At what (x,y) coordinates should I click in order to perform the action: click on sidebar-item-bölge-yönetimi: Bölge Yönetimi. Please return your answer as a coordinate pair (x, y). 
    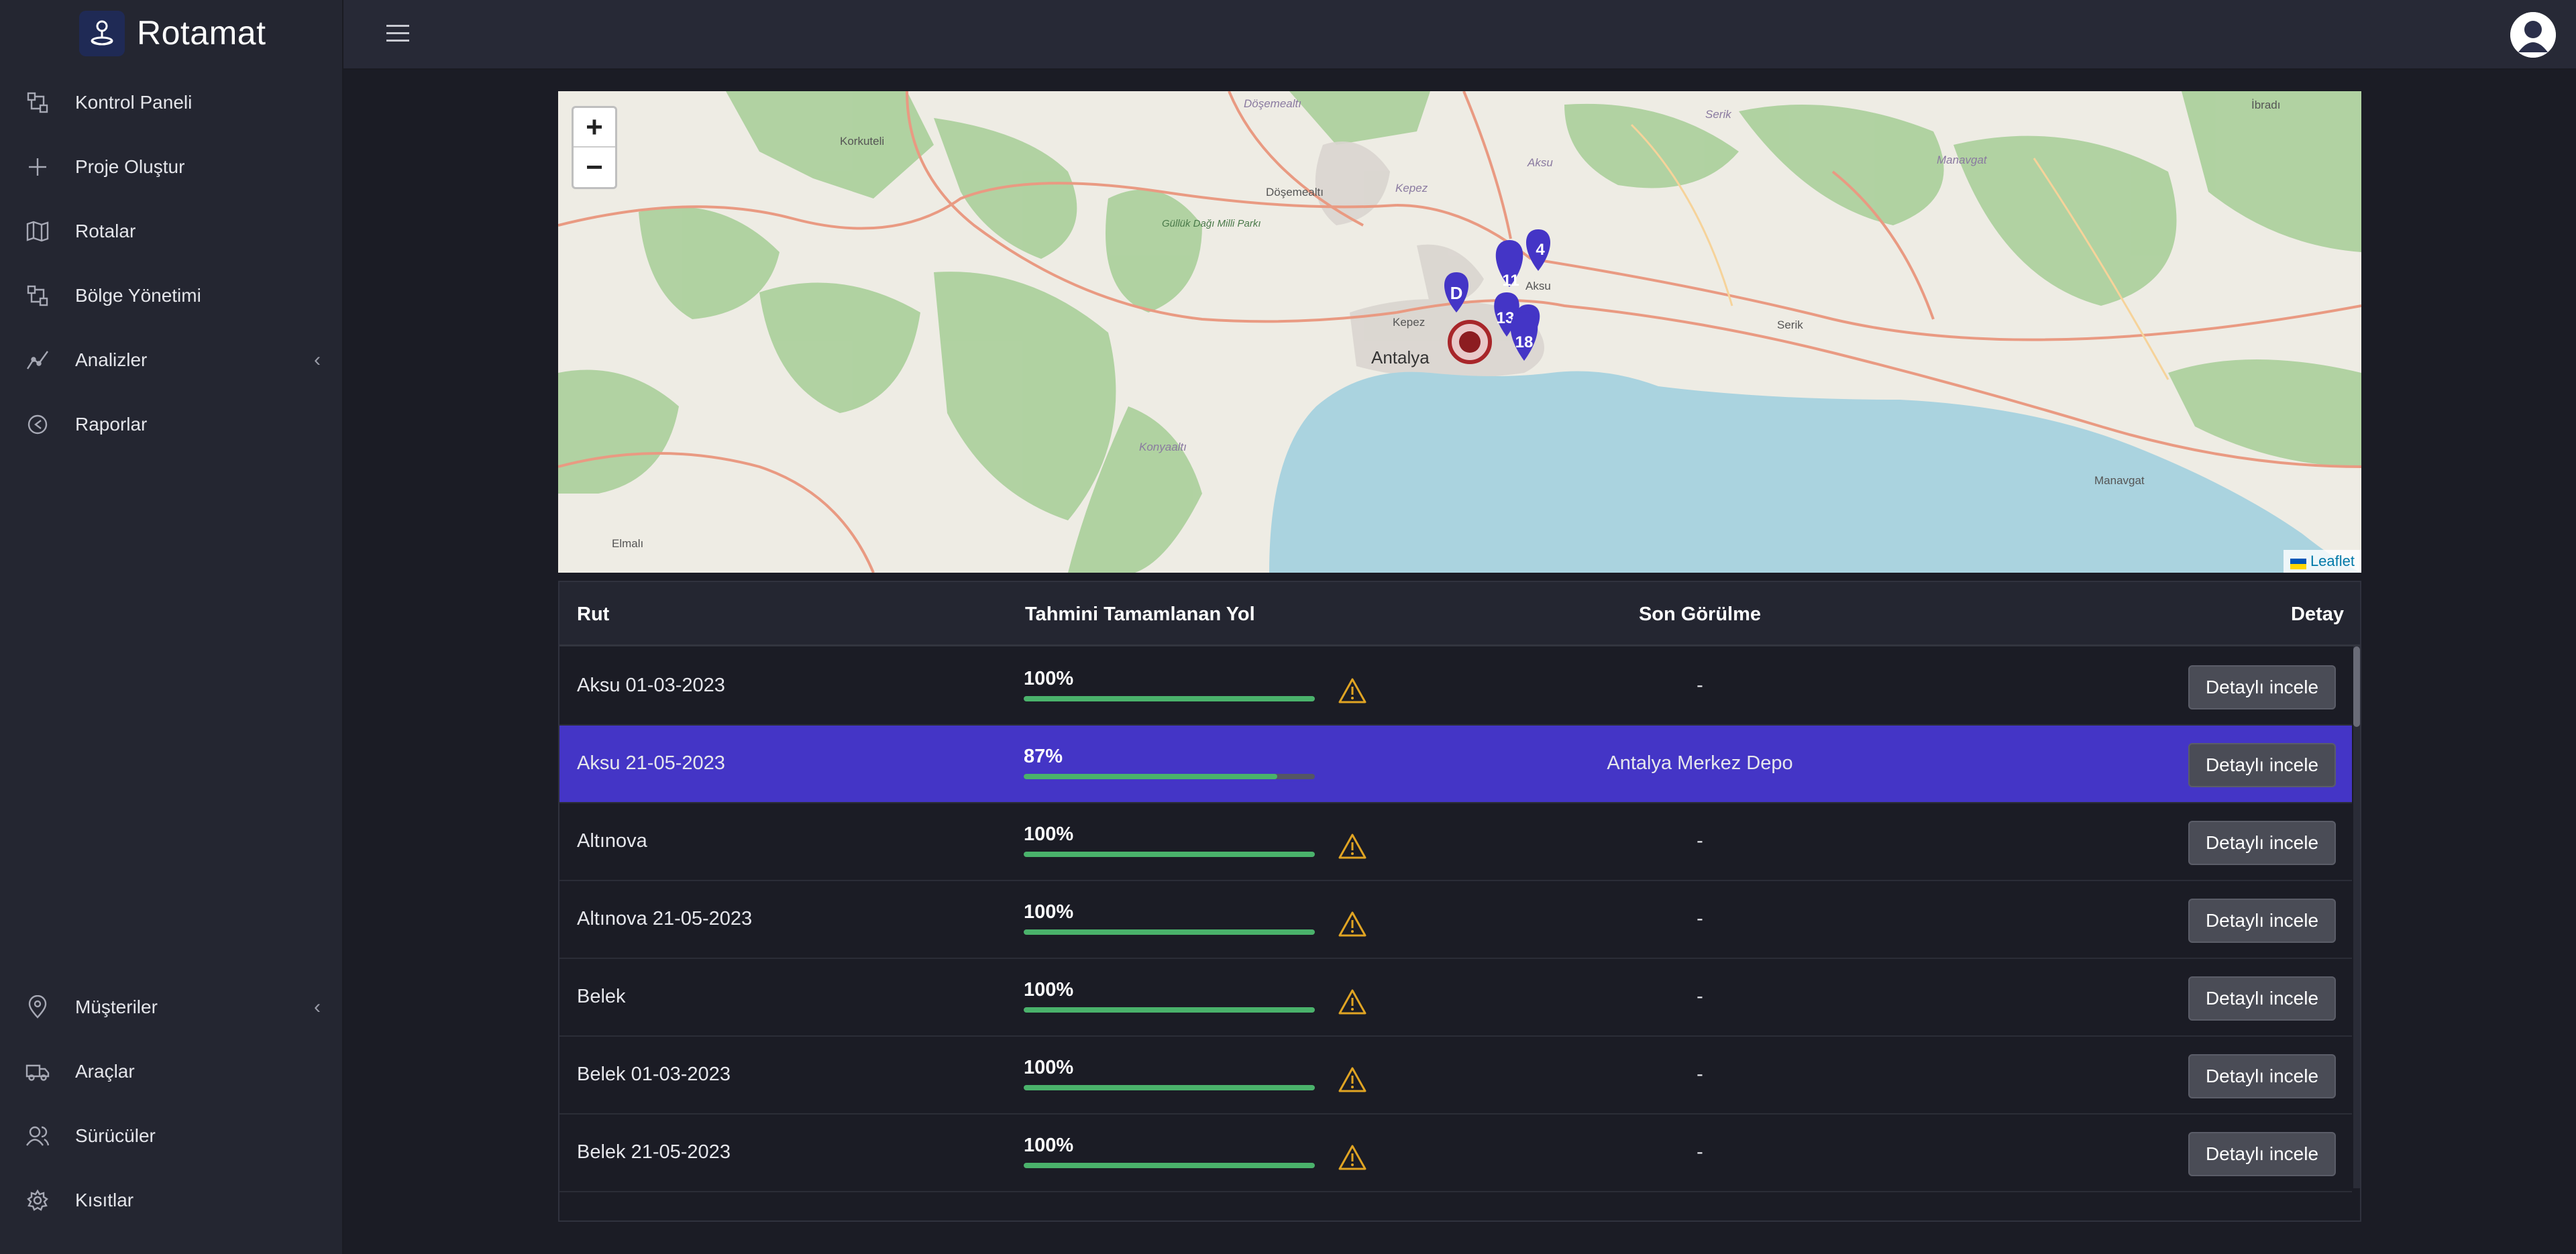
    Looking at the image, I should click on (171, 296).